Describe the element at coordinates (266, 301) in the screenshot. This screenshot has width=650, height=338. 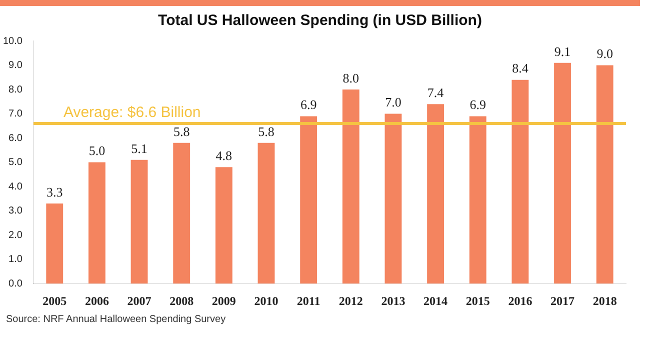
I see `x-tick-label: 2010` at that location.